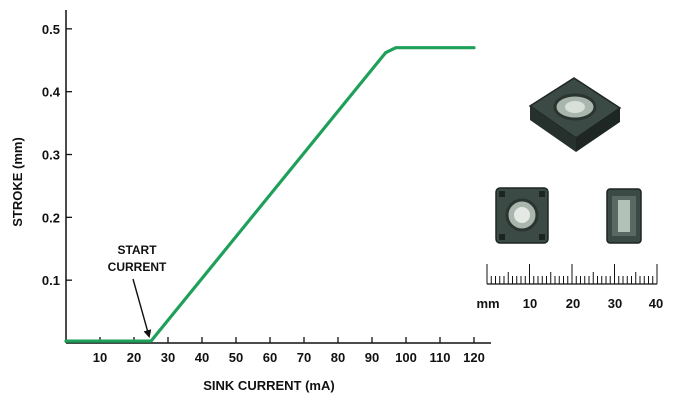  I want to click on x-tick-label: 80, so click(338, 357).